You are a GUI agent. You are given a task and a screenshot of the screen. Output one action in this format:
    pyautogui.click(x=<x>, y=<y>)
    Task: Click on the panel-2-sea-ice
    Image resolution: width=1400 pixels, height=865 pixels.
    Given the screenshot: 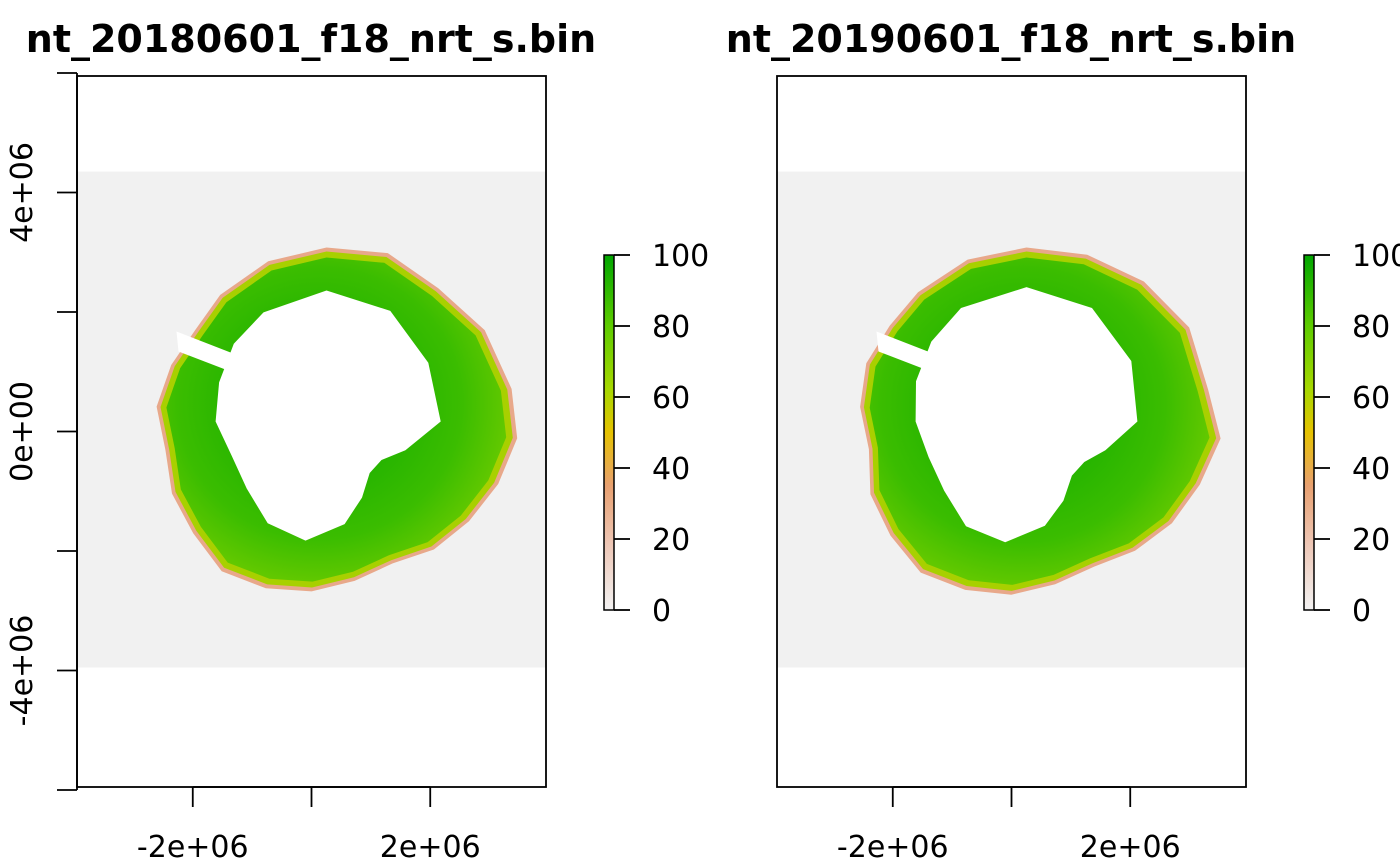 What is the action you would take?
    pyautogui.click(x=1040, y=421)
    